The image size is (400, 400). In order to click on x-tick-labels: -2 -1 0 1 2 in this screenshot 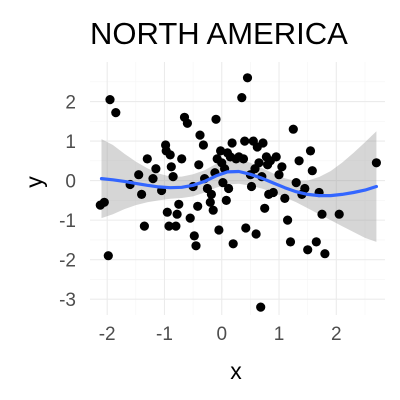, I will do `click(220, 334)`.